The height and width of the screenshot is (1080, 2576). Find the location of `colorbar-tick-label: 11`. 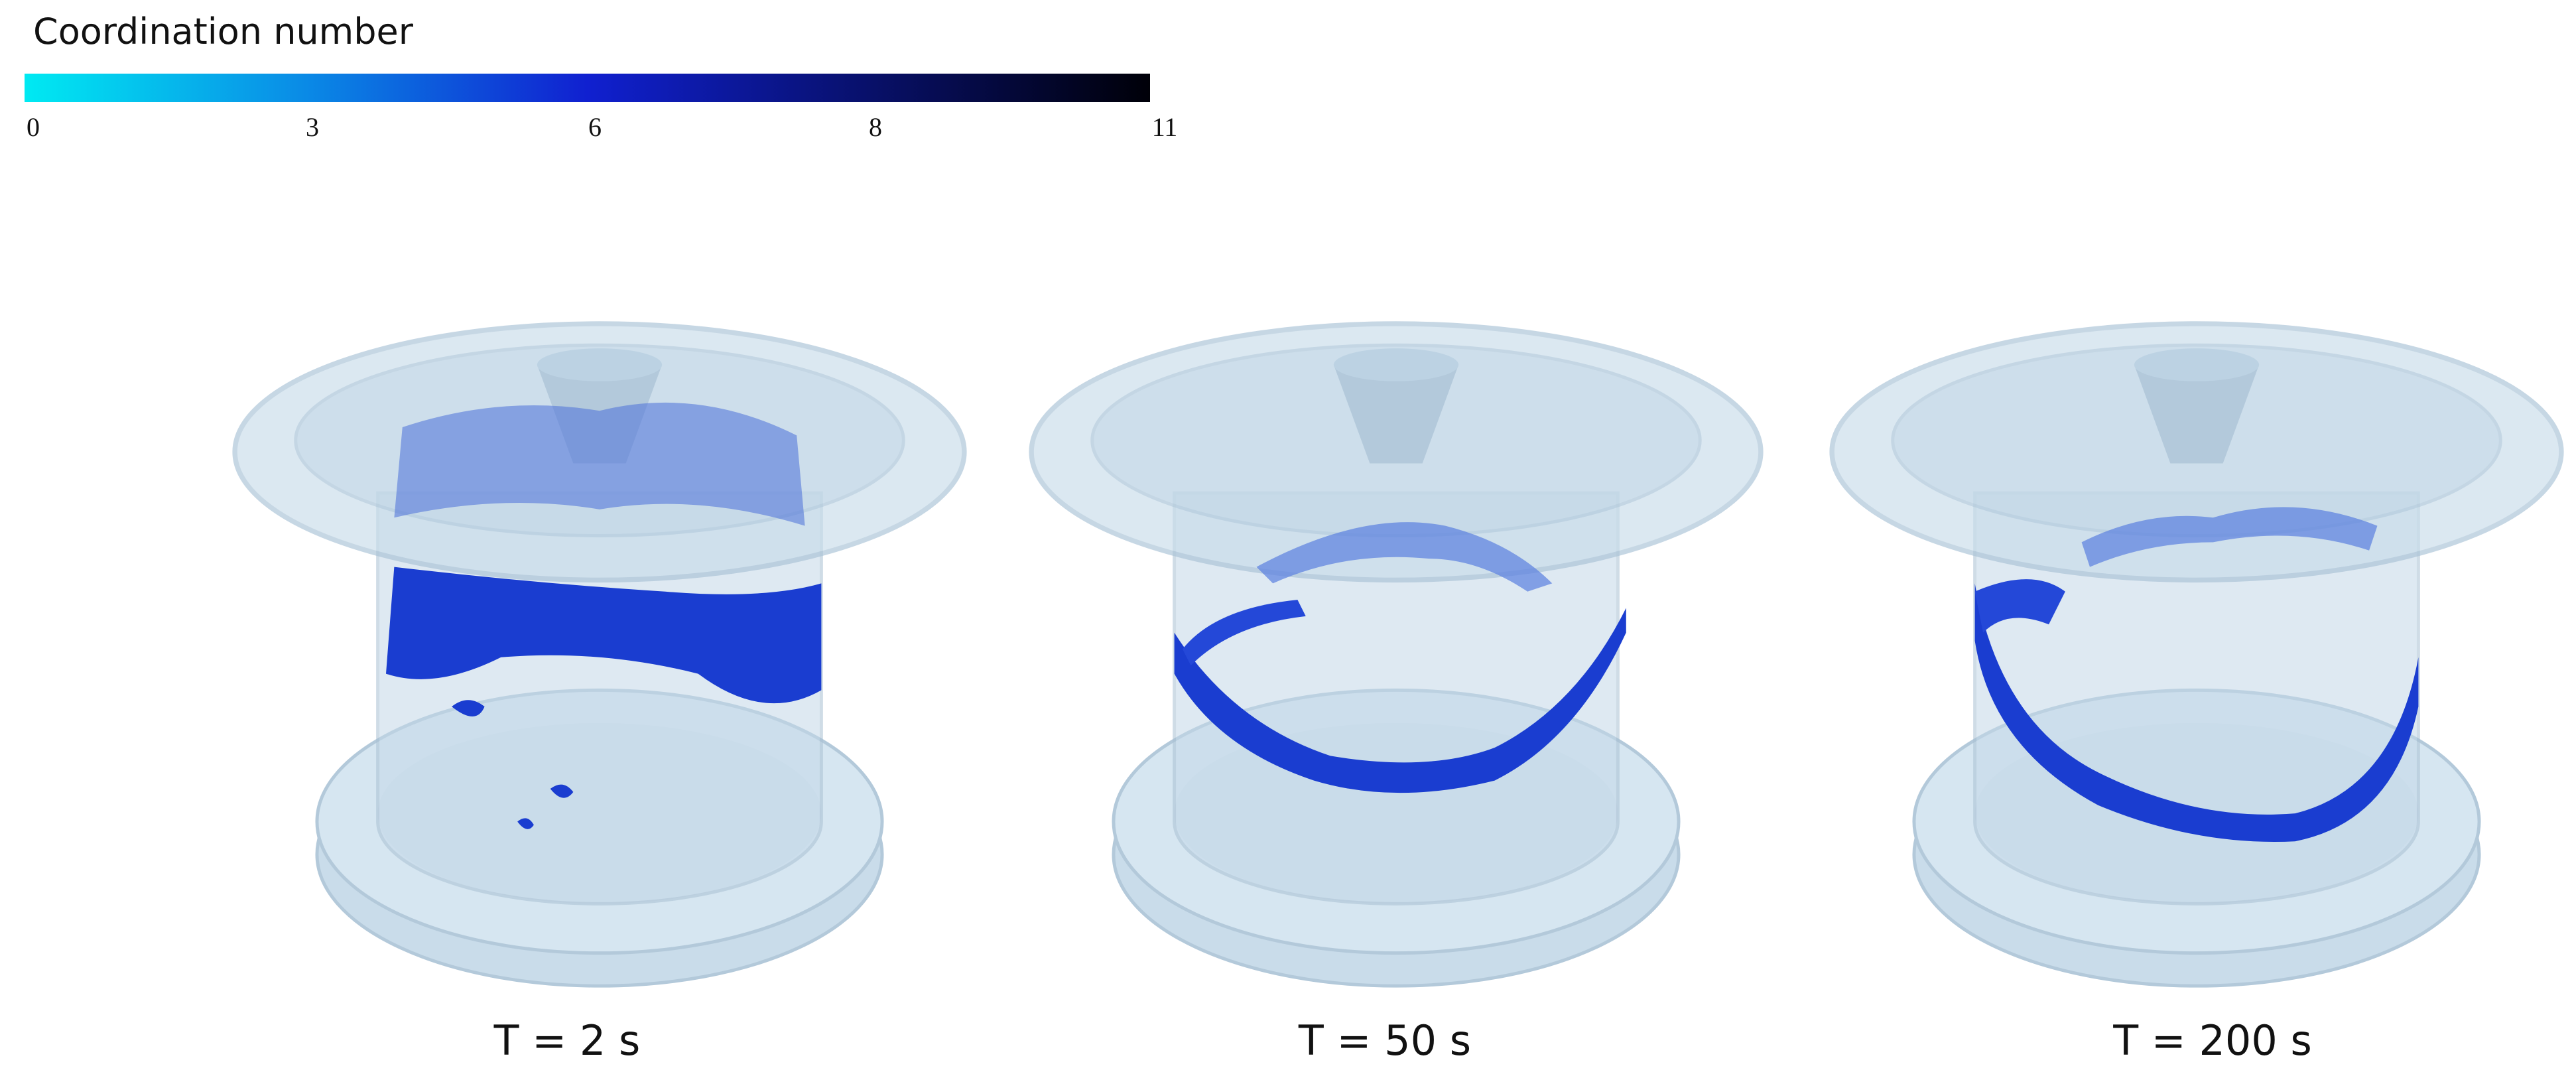

colorbar-tick-label: 11 is located at coordinates (1165, 127).